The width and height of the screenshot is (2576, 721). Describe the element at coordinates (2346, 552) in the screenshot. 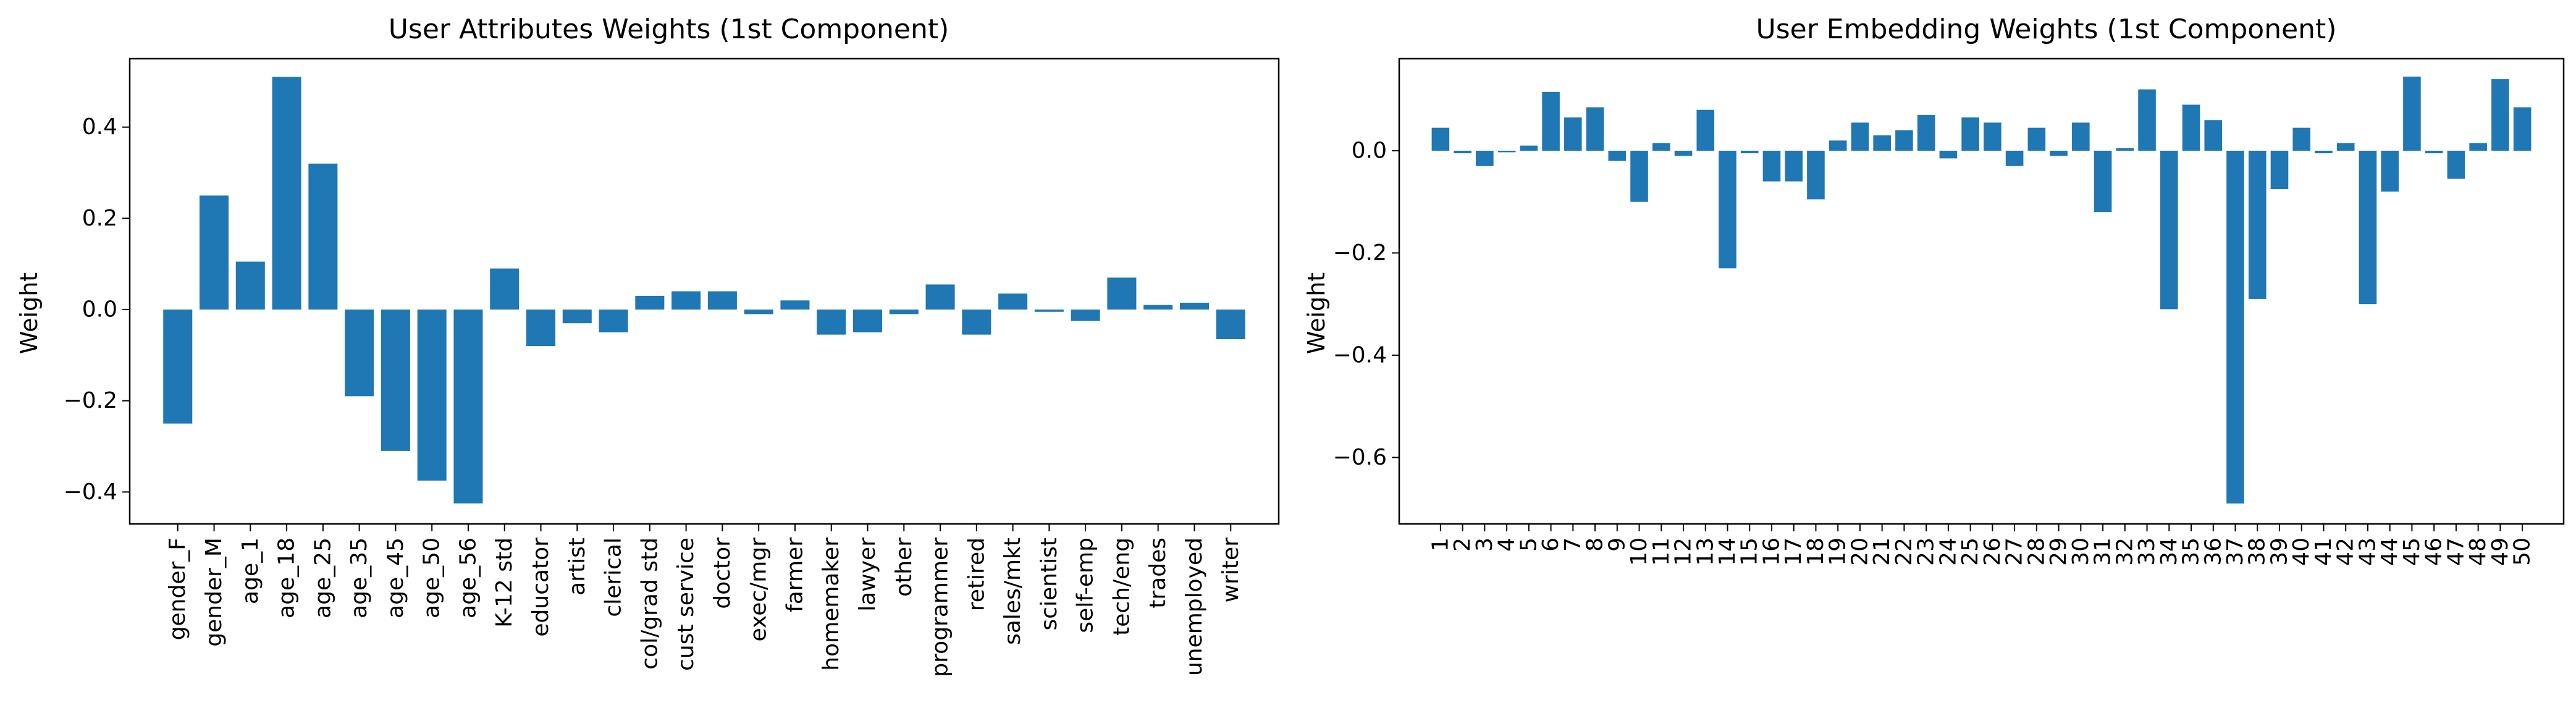

I see `right-chart-x-tick-label: 42` at that location.